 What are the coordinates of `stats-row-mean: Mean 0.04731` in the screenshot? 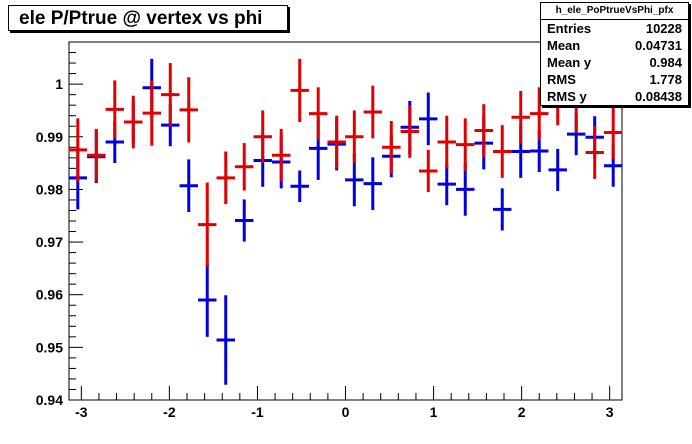 It's located at (614, 45).